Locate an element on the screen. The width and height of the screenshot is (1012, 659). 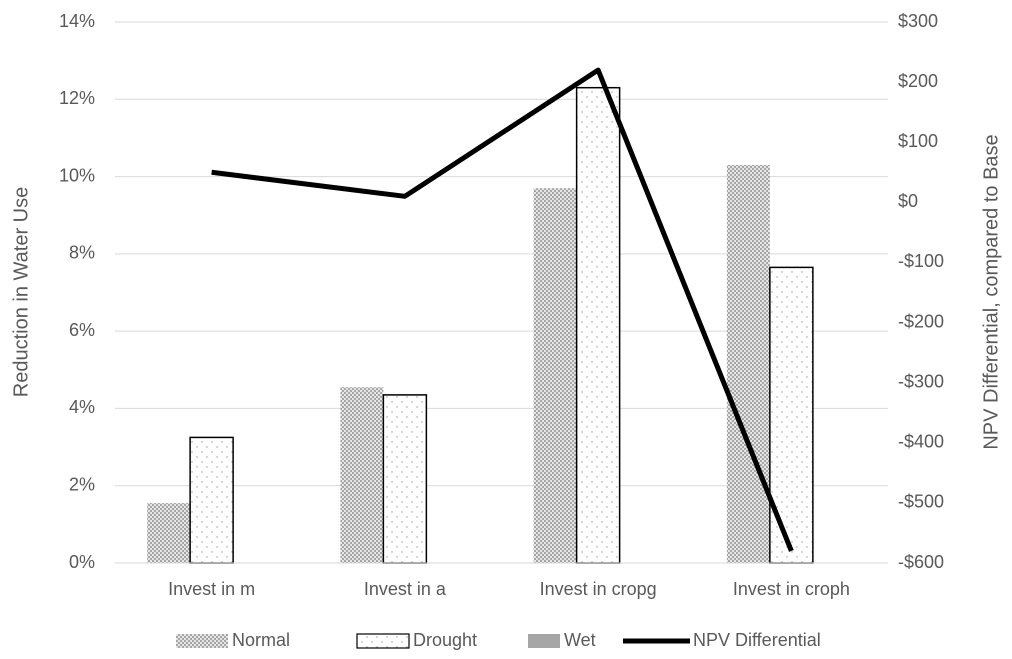
y2-tick-label: -$600 is located at coordinates (921, 562).